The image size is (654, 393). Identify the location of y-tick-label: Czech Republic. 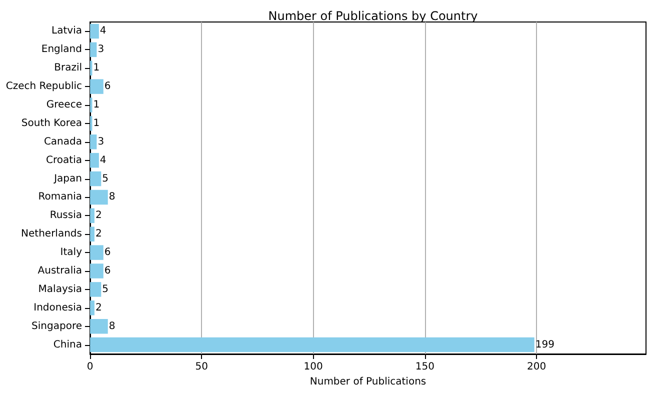
(44, 86).